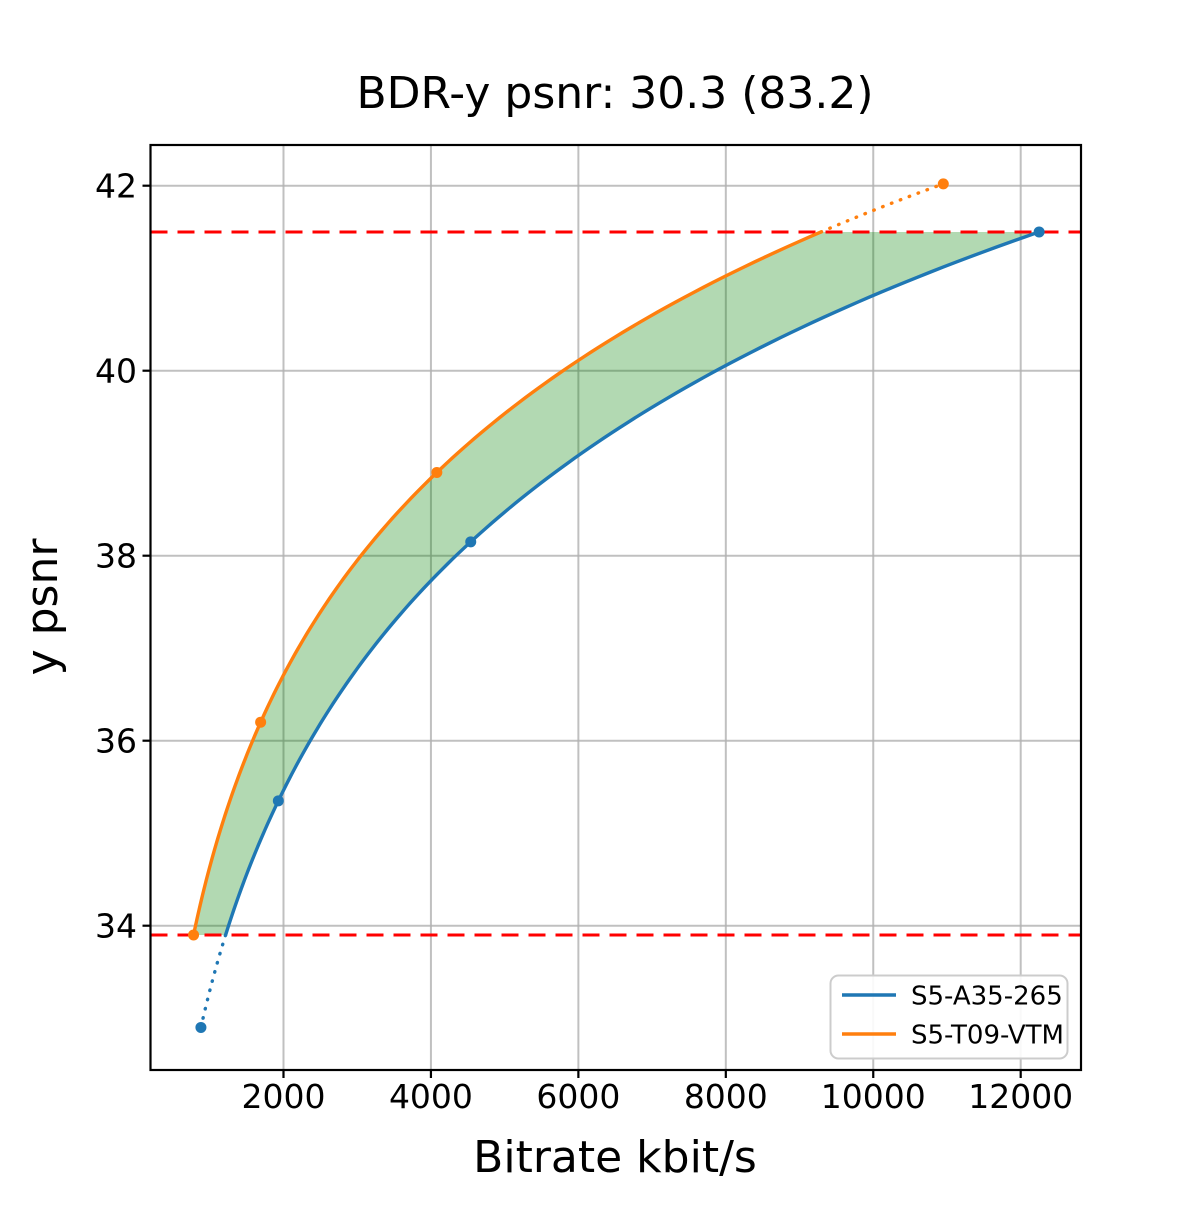 The height and width of the screenshot is (1205, 1200). What do you see at coordinates (987, 1036) in the screenshot?
I see `legend-label-S5-T09-VTM: S5-T09-VTM` at bounding box center [987, 1036].